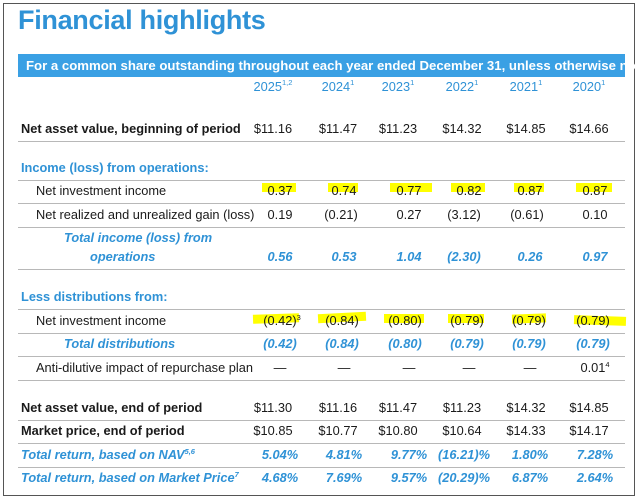 The image size is (640, 499). What do you see at coordinates (530, 256) in the screenshot?
I see `cell: 0.26` at bounding box center [530, 256].